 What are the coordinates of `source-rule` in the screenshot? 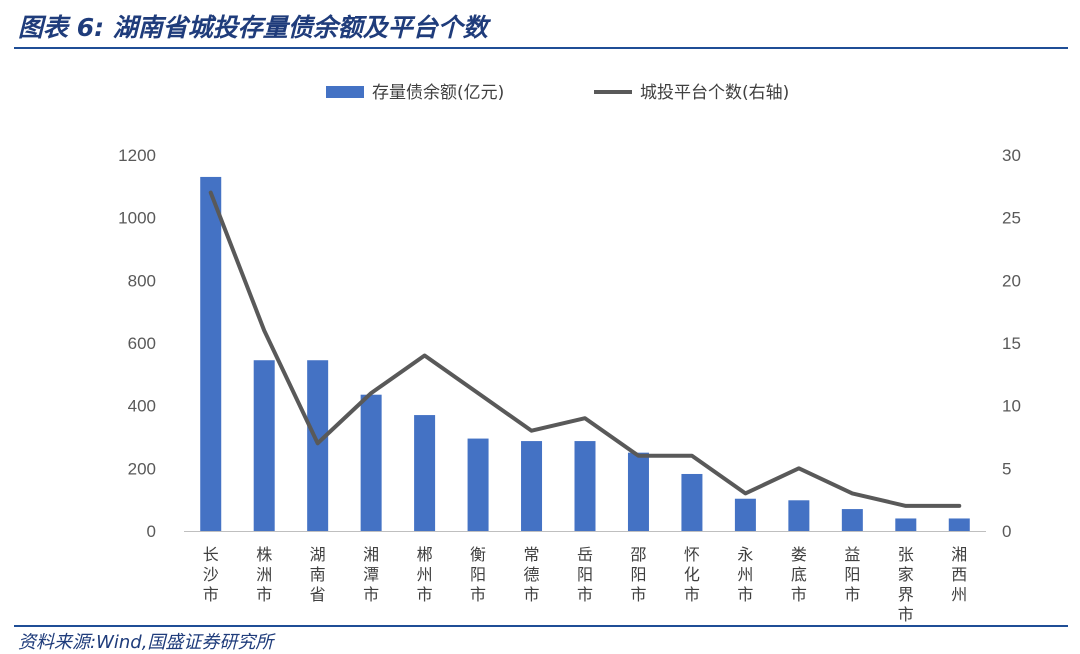 It's located at (541, 626).